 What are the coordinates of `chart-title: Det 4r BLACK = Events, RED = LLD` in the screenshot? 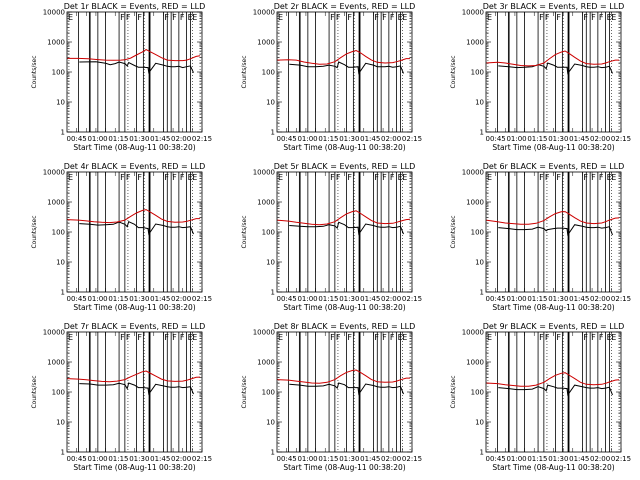 It's located at (135, 166).